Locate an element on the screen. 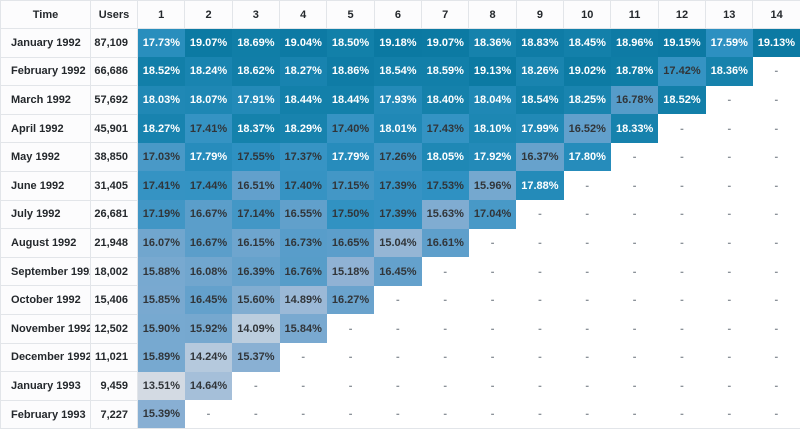 The width and height of the screenshot is (800, 443). time-cell: October 1992 is located at coordinates (45, 300).